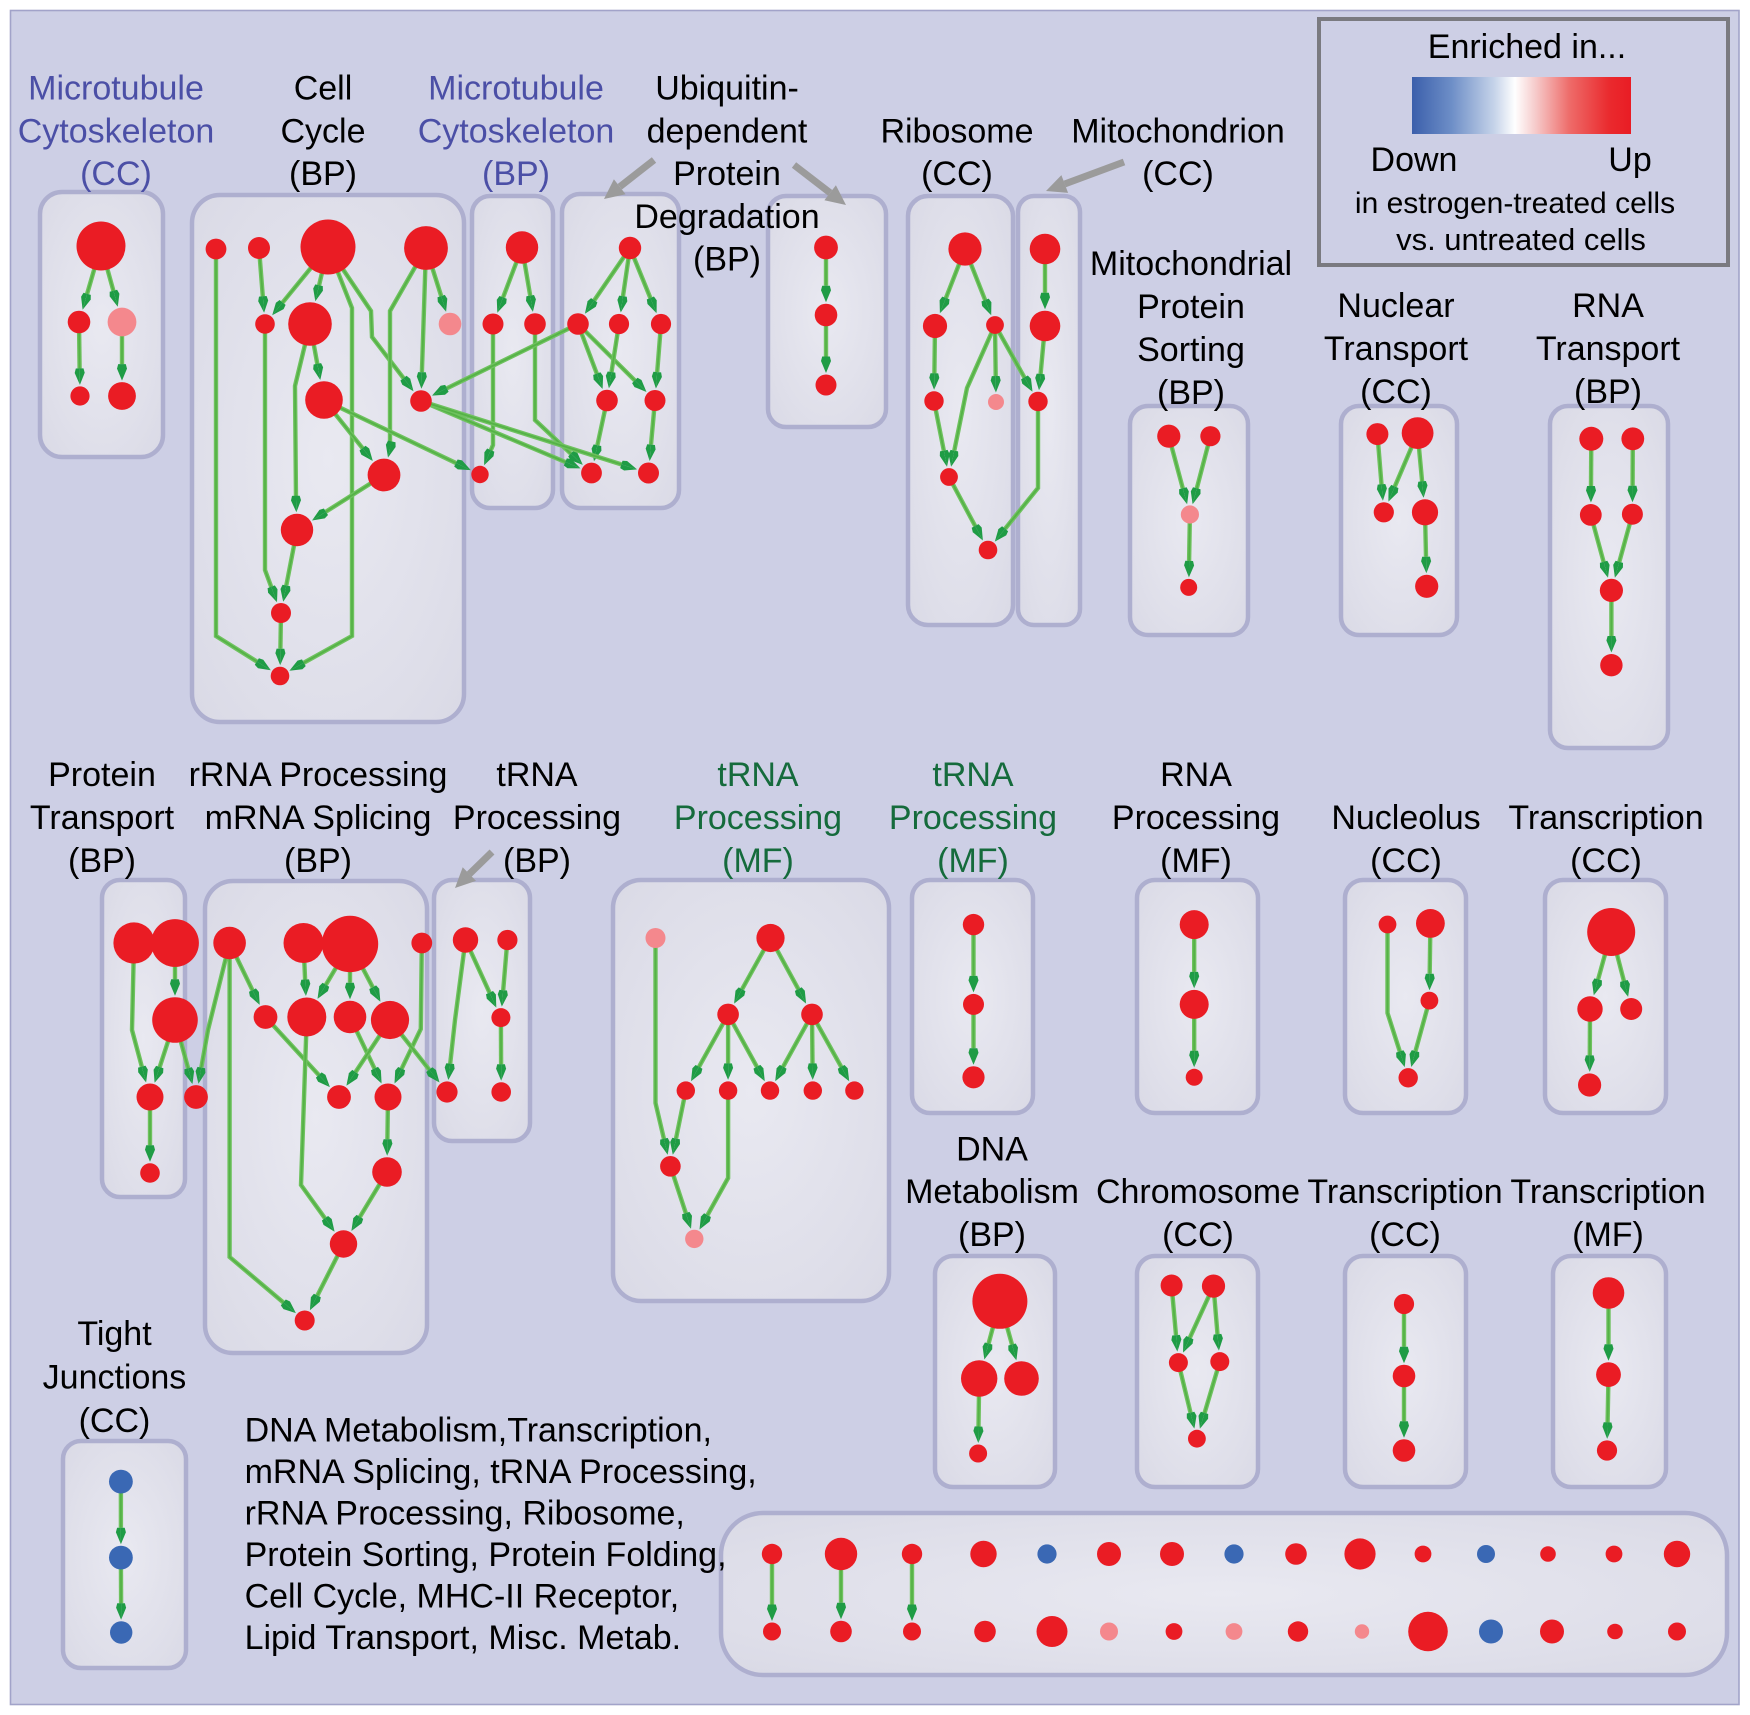  I want to click on svg-text: in estrogen-treated cells, so click(1515, 203).